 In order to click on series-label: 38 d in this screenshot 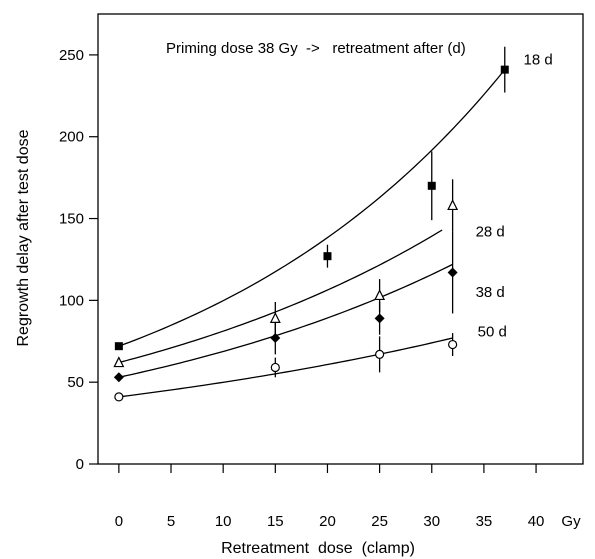, I will do `click(490, 292)`.